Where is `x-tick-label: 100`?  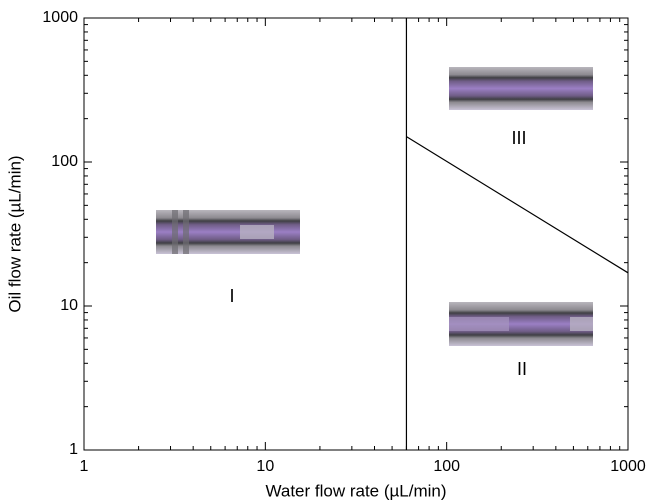
x-tick-label: 100 is located at coordinates (446, 466).